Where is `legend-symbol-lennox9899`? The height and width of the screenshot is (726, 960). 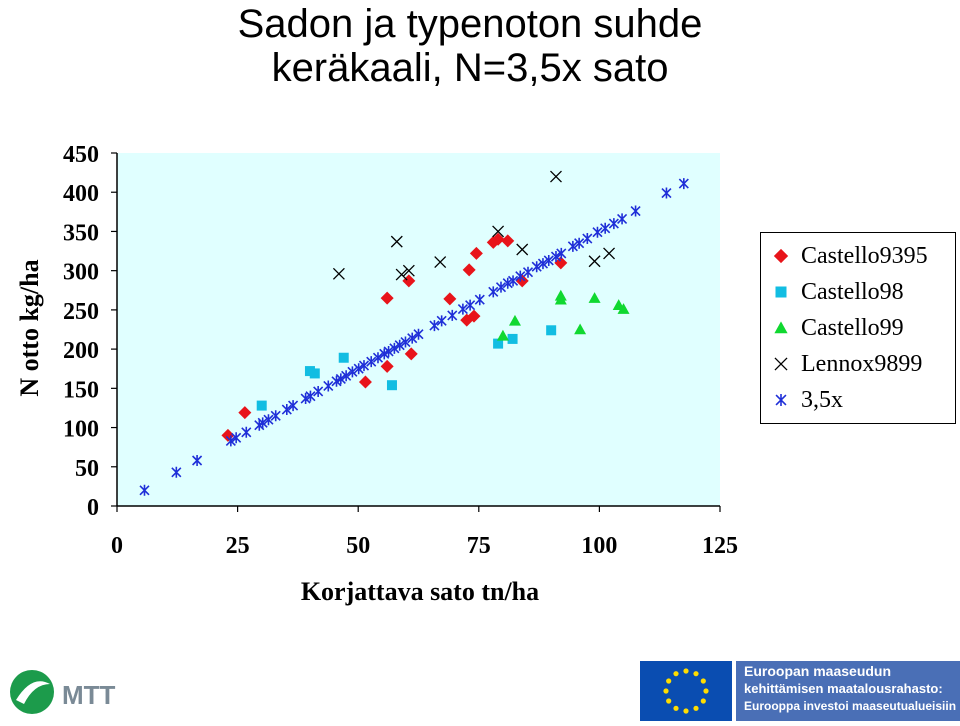 legend-symbol-lennox9899 is located at coordinates (781, 364).